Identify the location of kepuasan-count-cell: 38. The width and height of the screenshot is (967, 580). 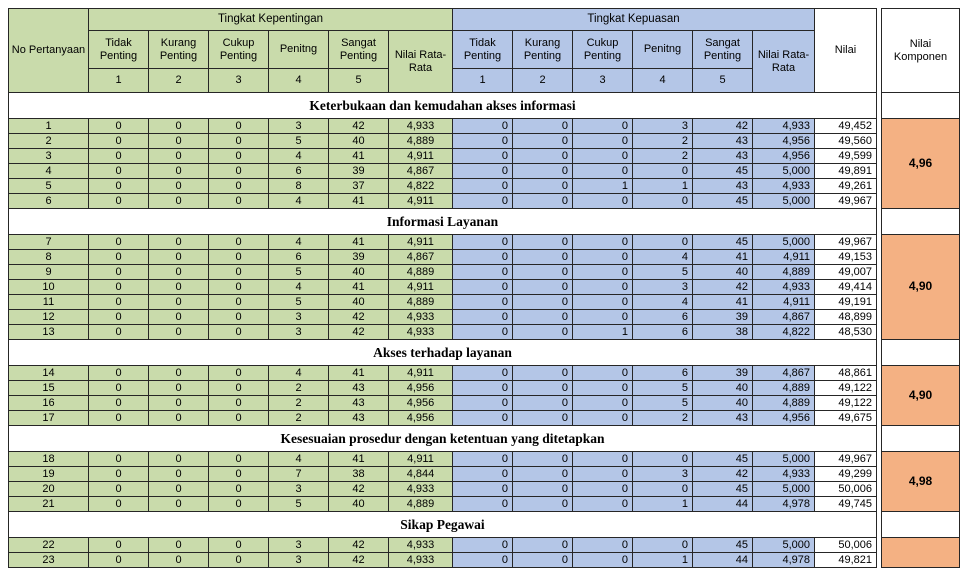
(722, 332).